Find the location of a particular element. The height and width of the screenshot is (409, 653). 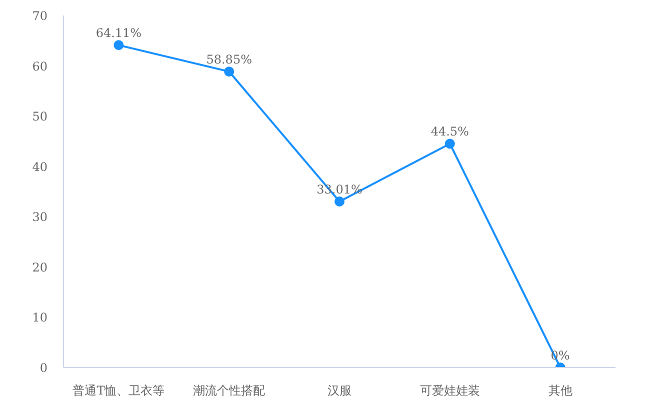

y-tick-label: 50 is located at coordinates (40, 117).